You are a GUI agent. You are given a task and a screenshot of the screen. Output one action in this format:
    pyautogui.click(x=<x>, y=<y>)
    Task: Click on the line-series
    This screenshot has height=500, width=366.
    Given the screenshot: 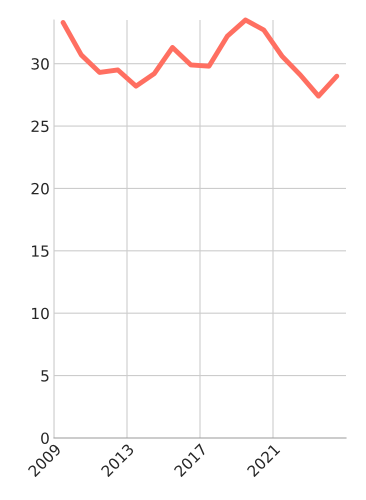 What is the action you would take?
    pyautogui.click(x=200, y=58)
    